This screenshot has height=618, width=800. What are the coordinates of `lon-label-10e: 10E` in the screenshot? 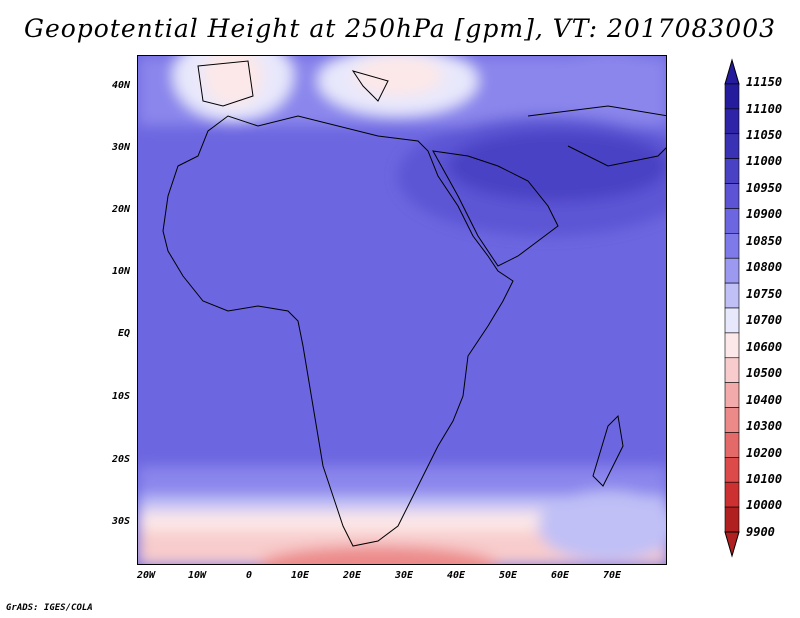 It's located at (300, 575).